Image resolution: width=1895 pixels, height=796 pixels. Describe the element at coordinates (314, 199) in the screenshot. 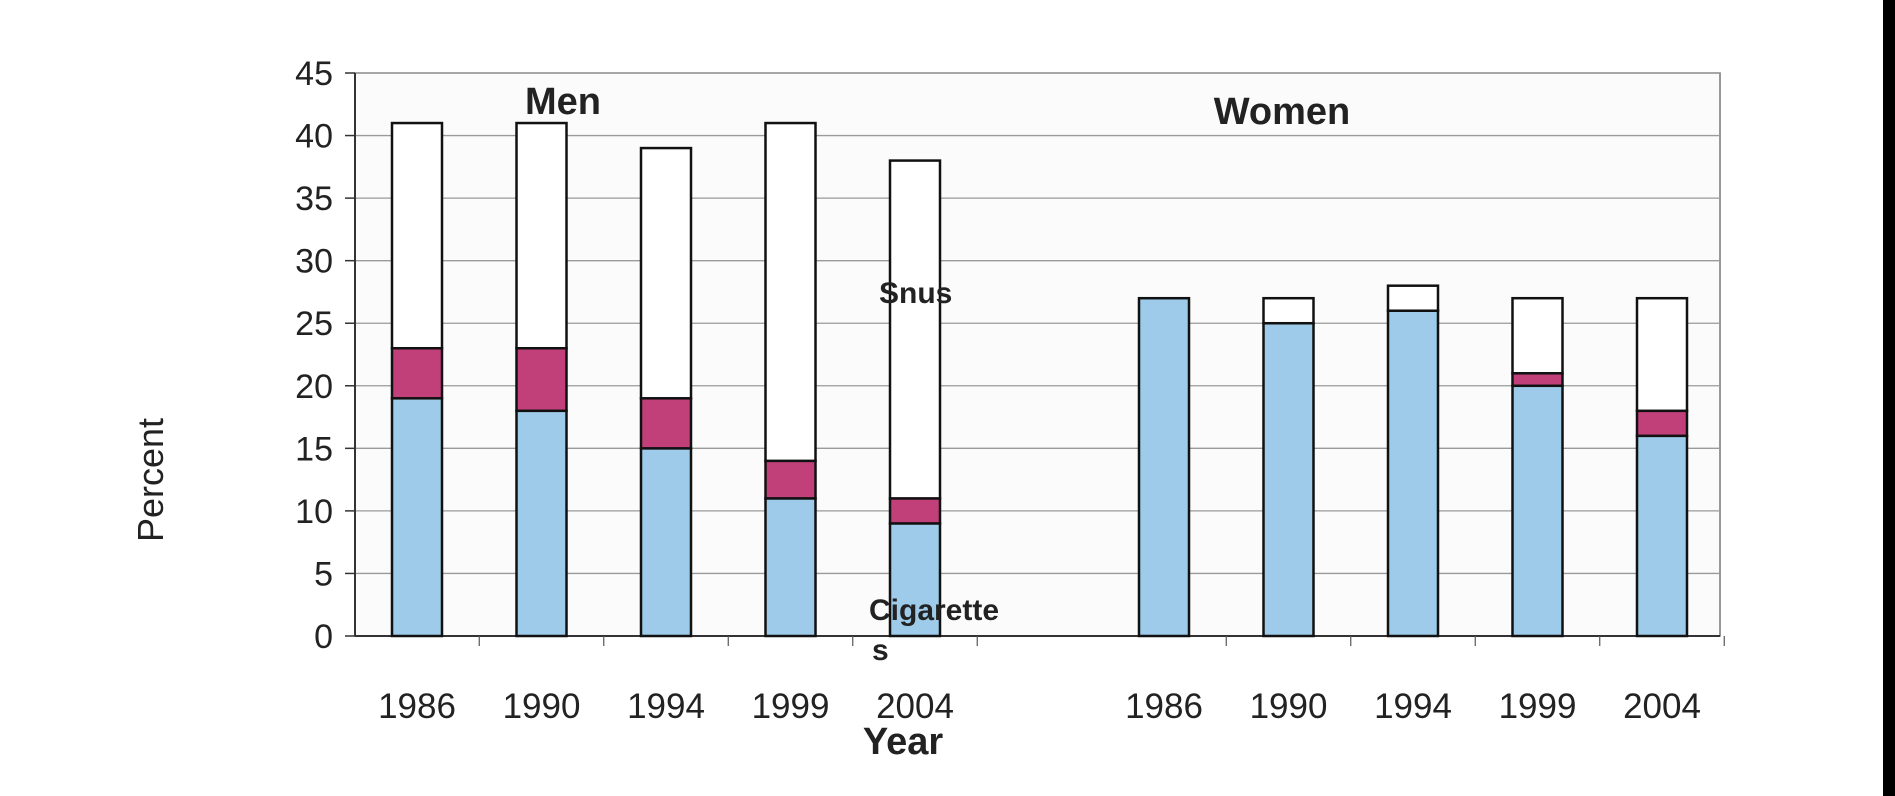

I see `y-tick-label: 35` at that location.